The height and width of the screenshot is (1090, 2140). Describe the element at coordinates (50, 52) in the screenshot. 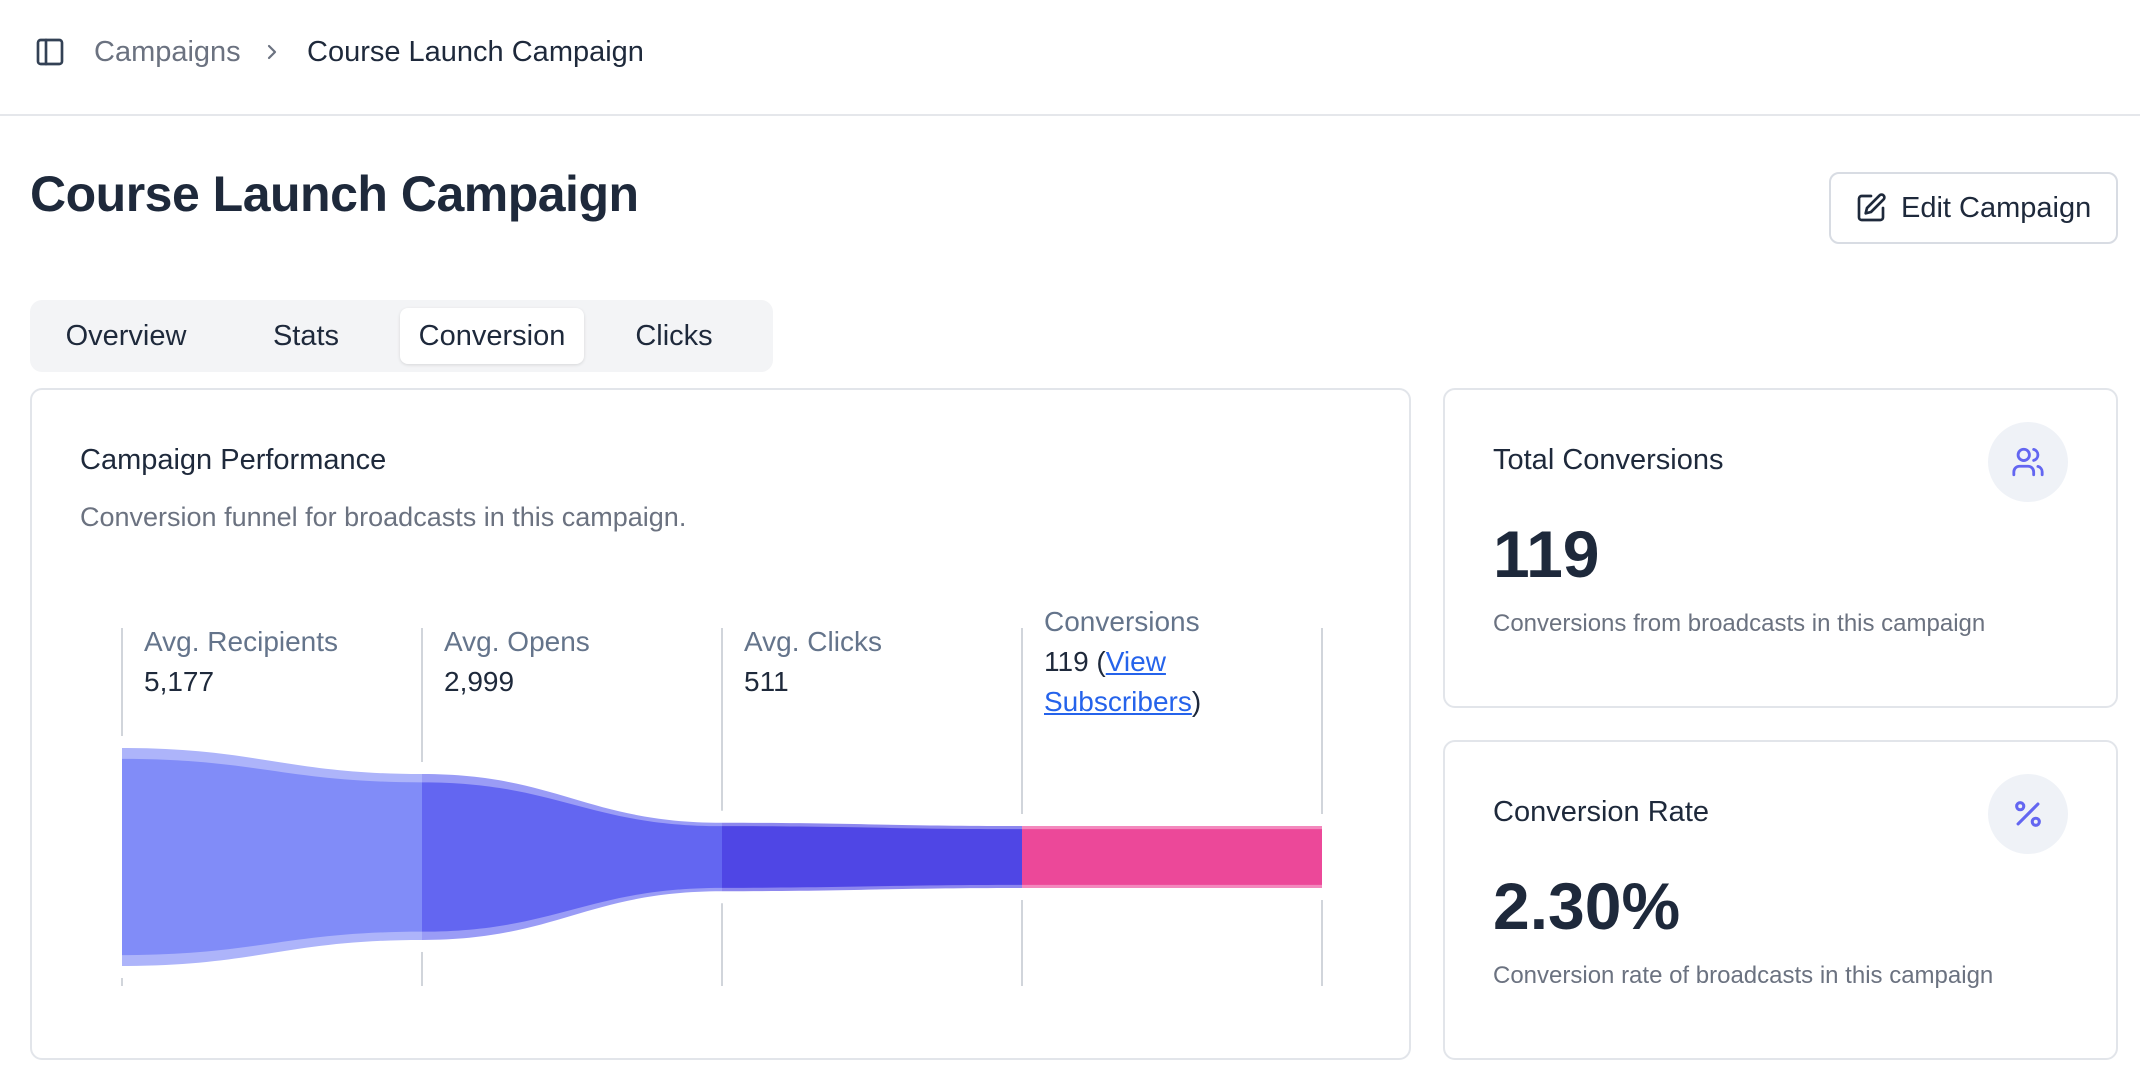

I see `sidebar-toggle-icon` at that location.